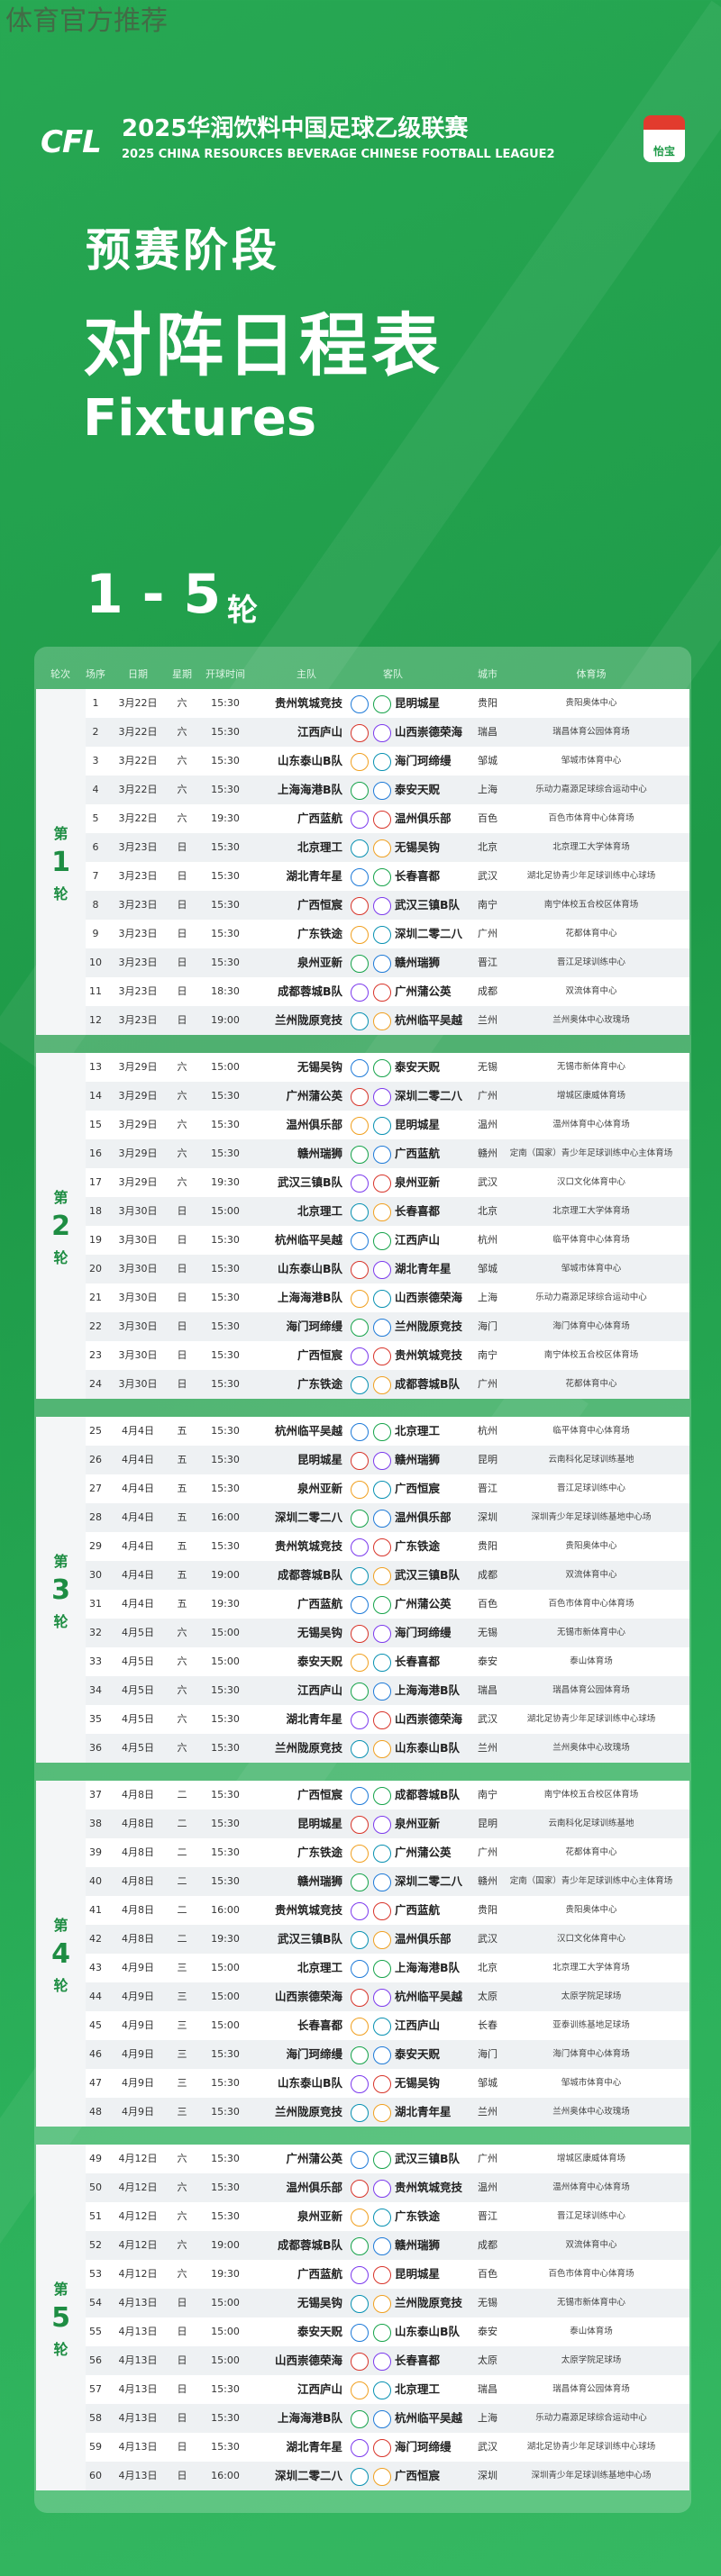  Describe the element at coordinates (138, 1384) in the screenshot. I see `match-date: 3月30日` at that location.